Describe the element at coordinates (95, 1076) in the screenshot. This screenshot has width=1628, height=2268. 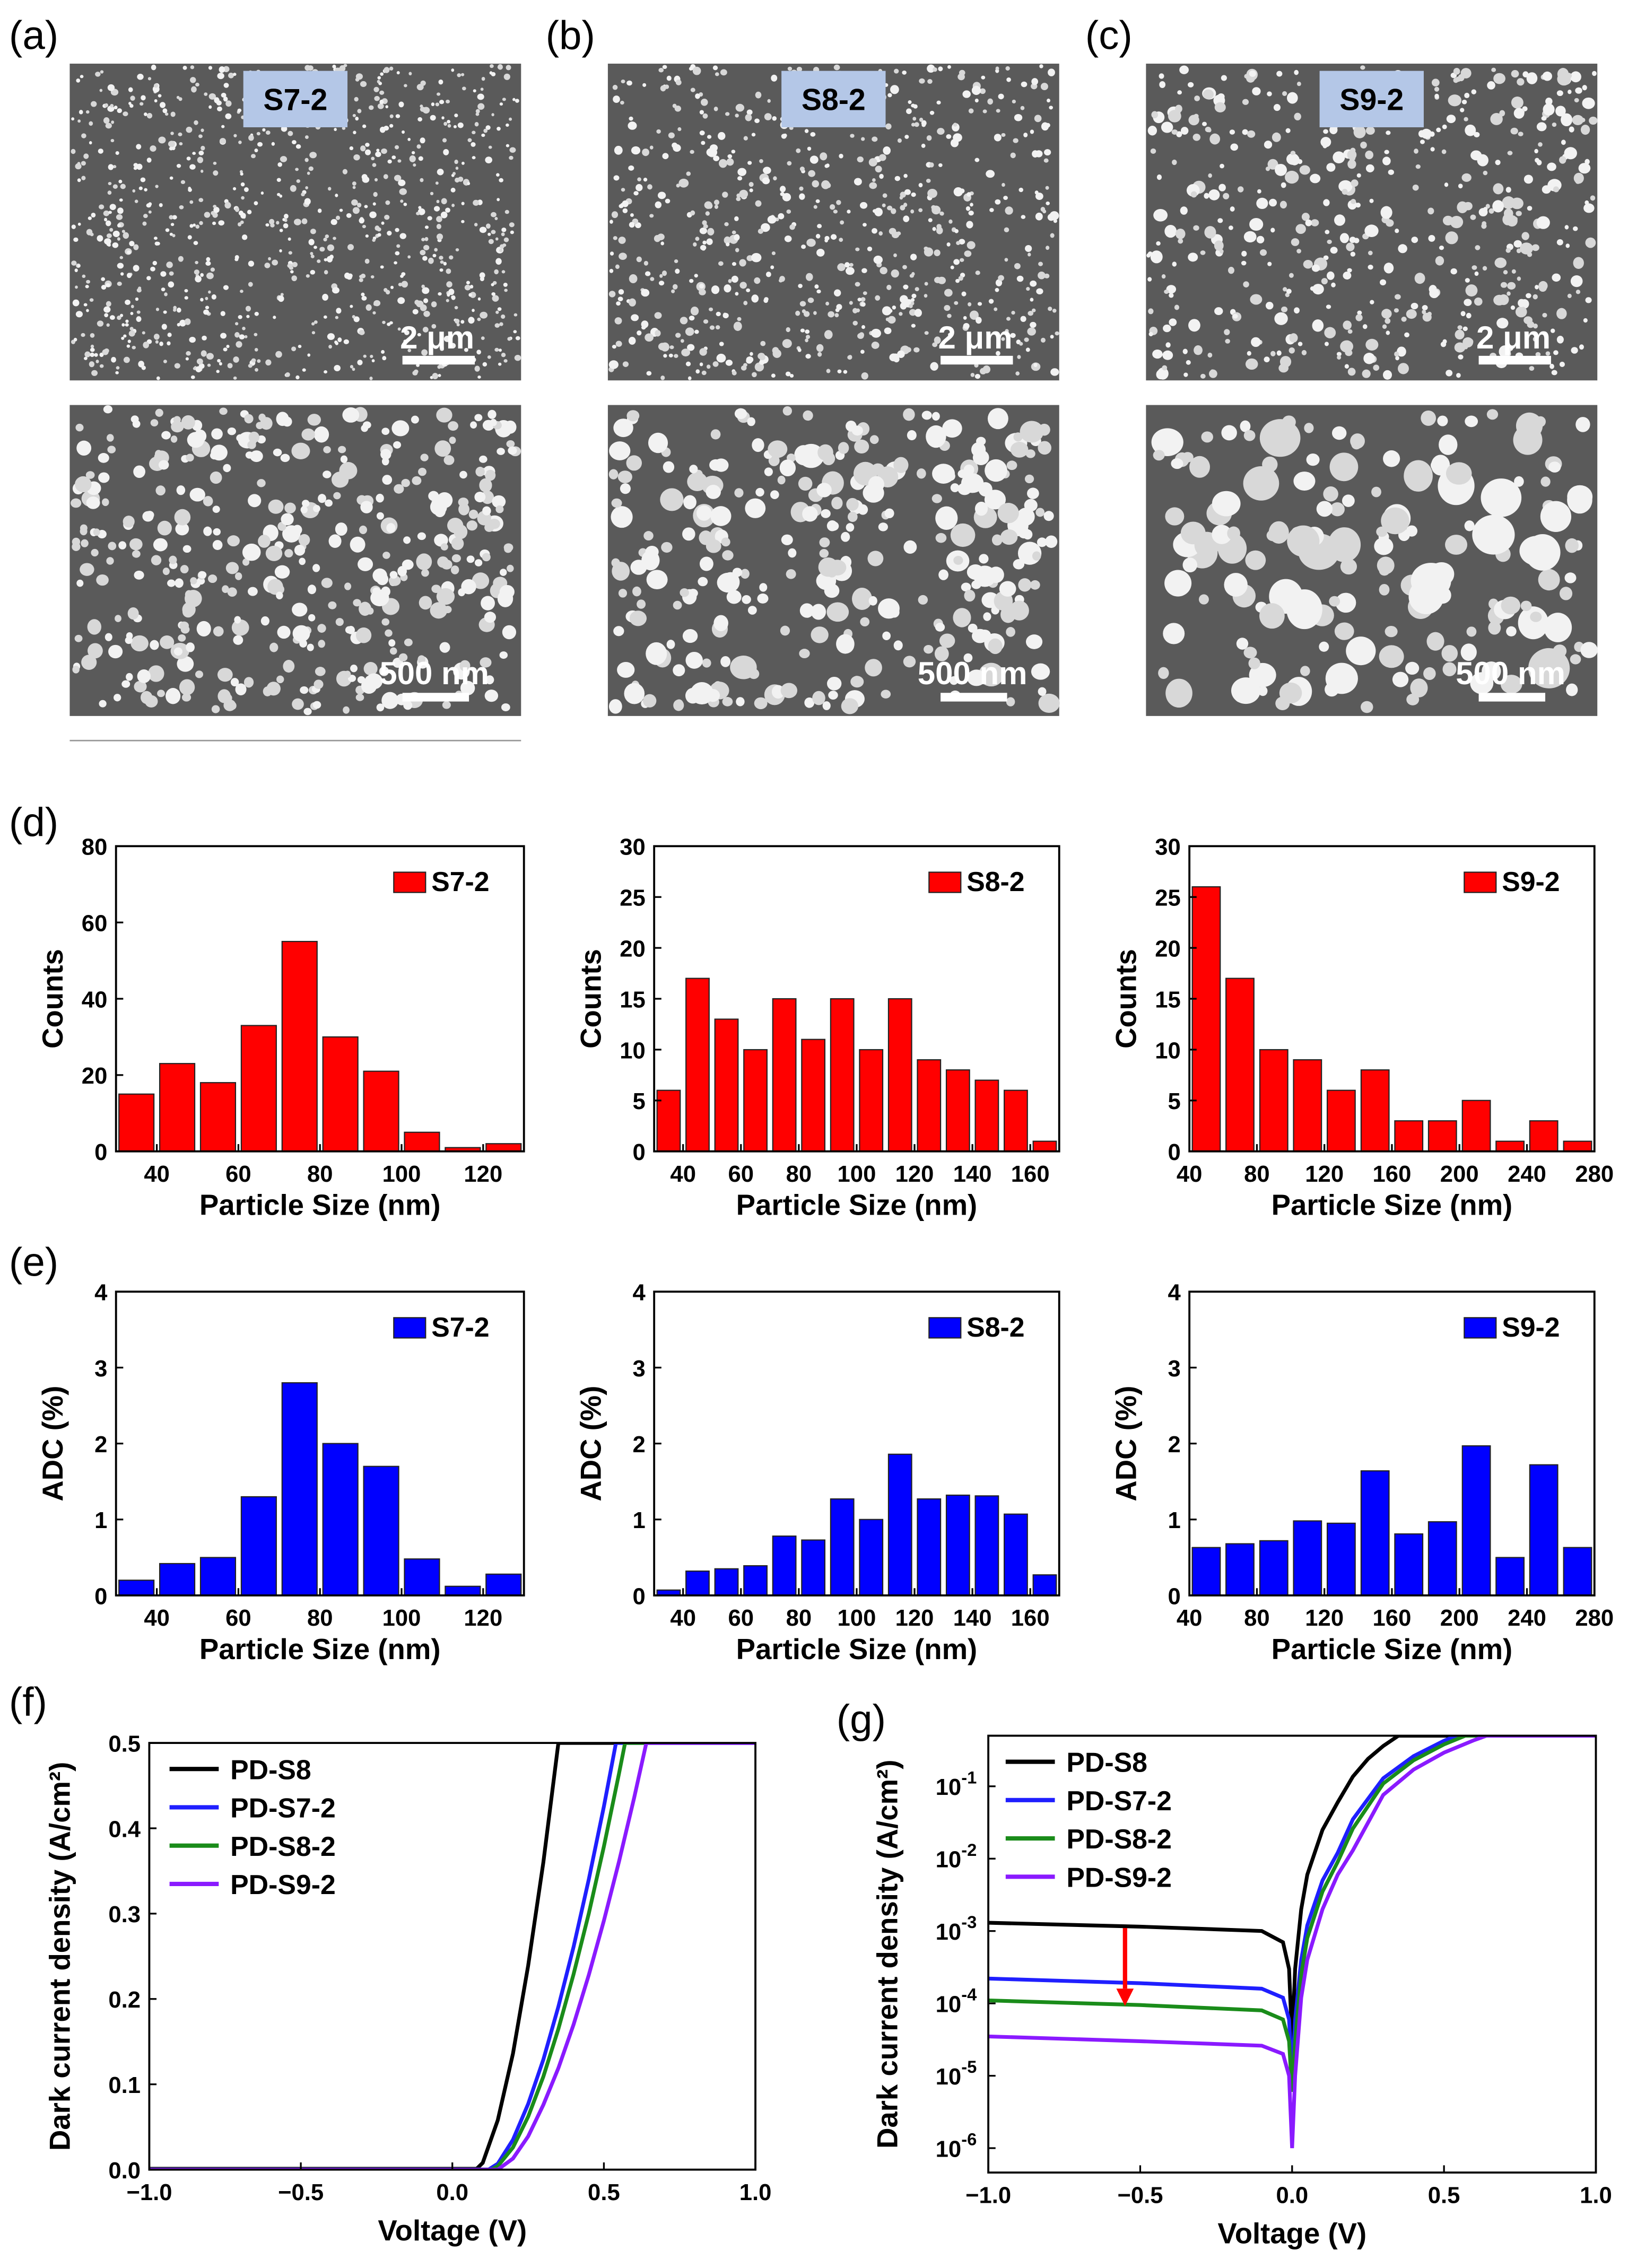
I see `y-tick-label: 20` at that location.